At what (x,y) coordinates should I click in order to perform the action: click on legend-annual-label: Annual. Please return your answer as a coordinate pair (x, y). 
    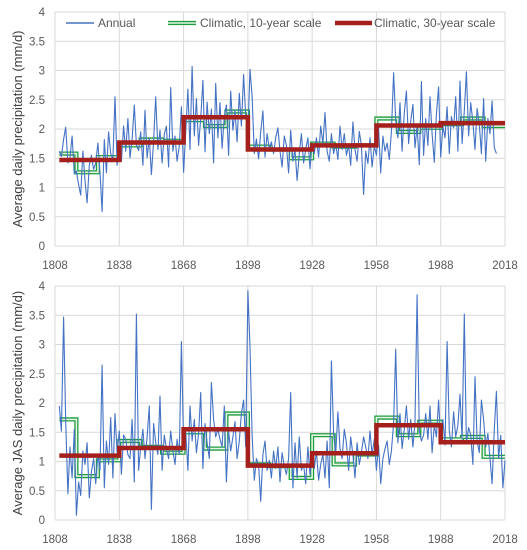
    Looking at the image, I should click on (116, 23).